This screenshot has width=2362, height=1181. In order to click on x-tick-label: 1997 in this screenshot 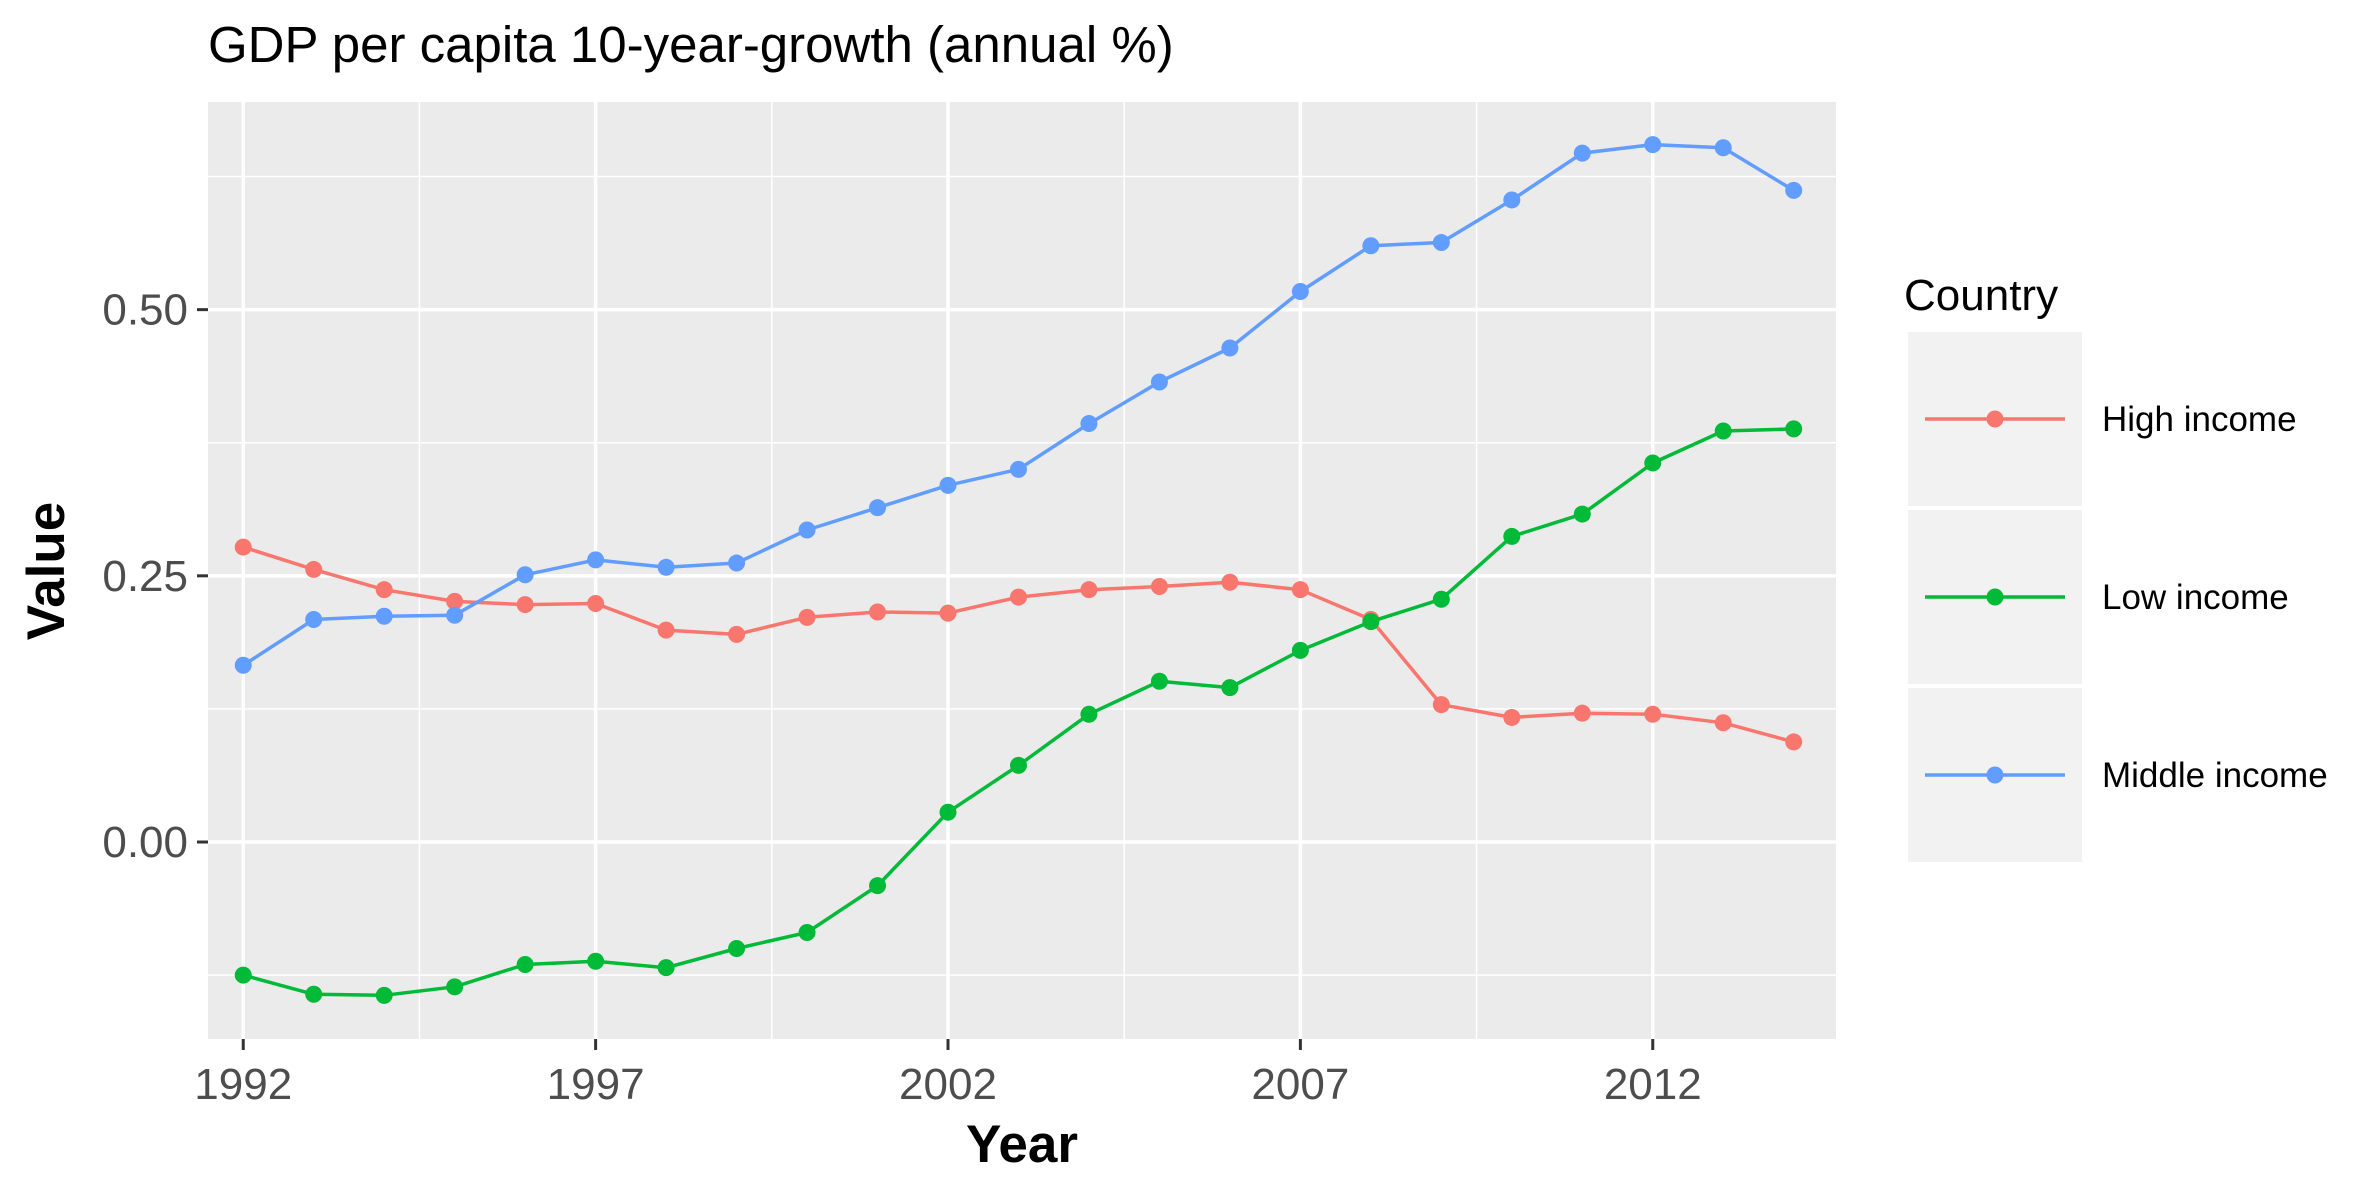, I will do `click(596, 1084)`.